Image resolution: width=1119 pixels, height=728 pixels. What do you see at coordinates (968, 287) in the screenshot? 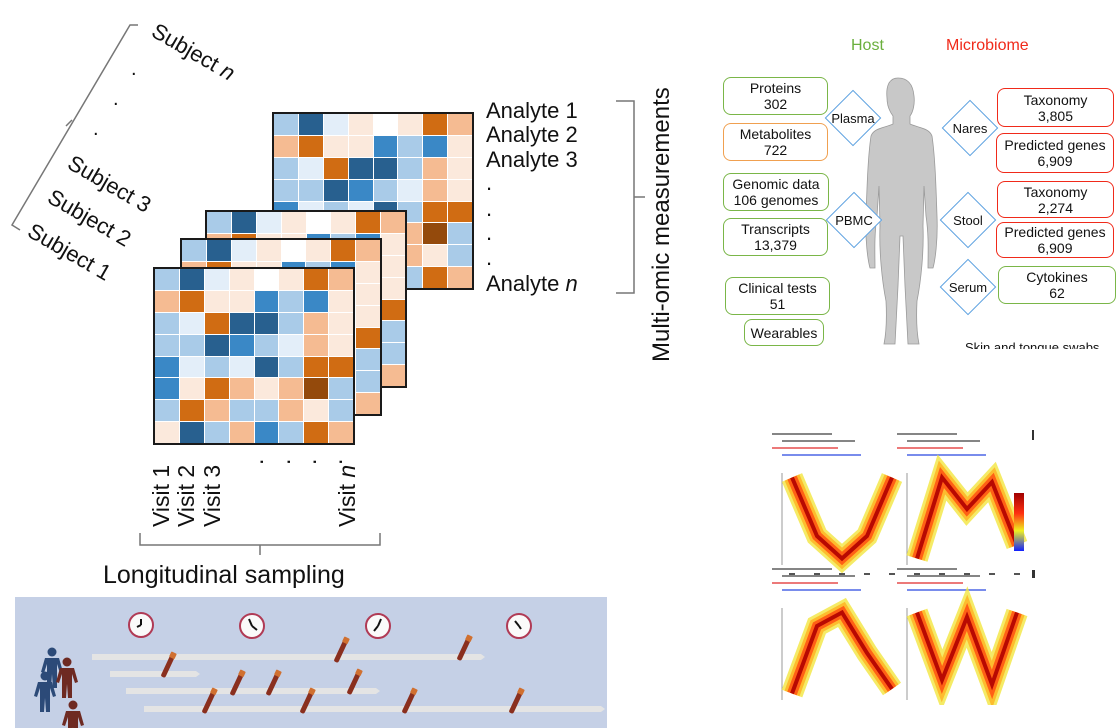
I see `sample-serum: Serum` at bounding box center [968, 287].